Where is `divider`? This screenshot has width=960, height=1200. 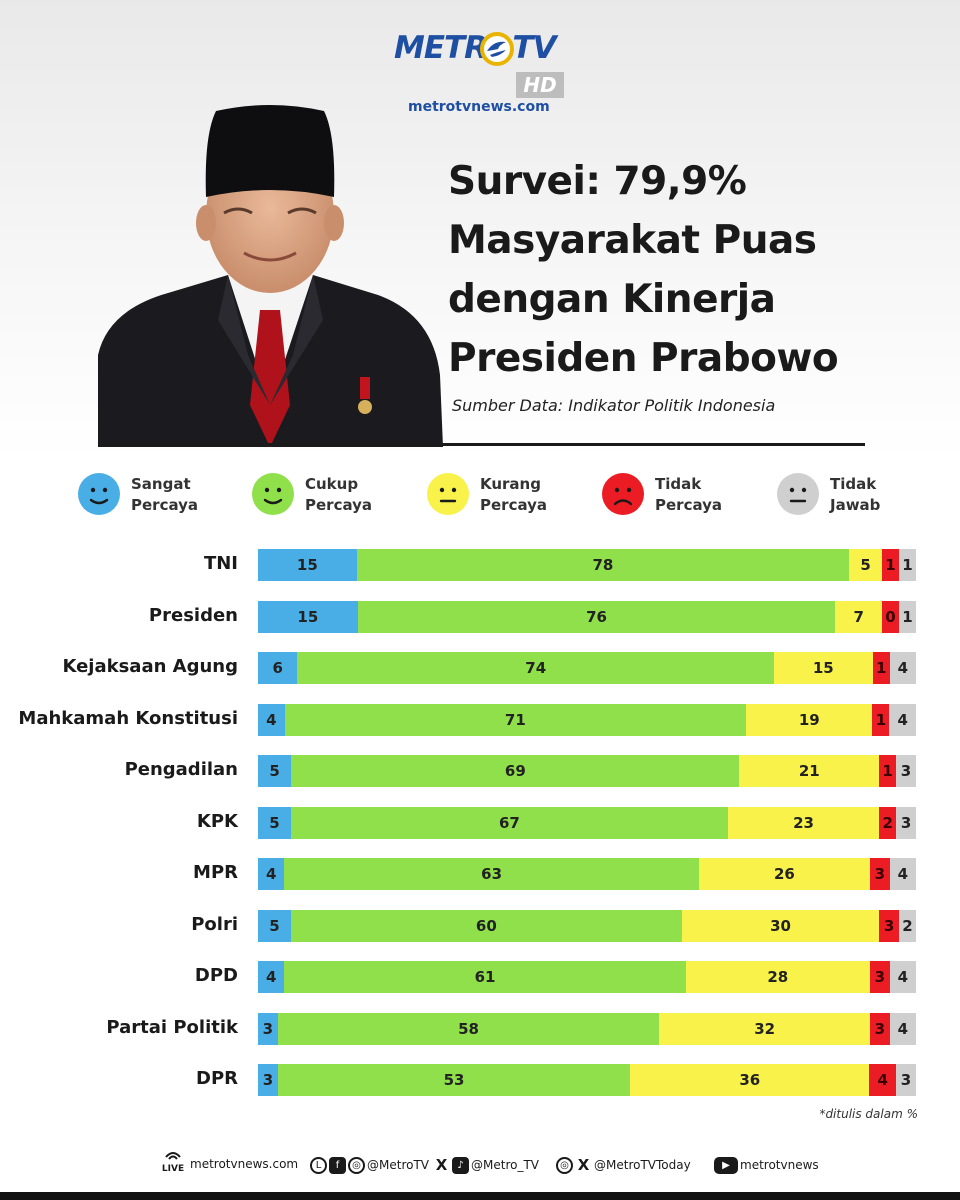 divider is located at coordinates (482, 444).